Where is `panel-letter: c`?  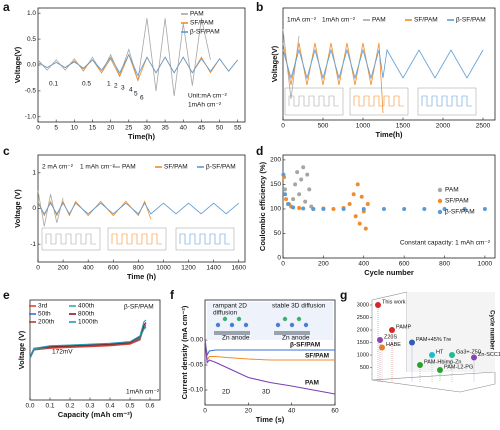
panel-letter: c is located at coordinates (6, 151).